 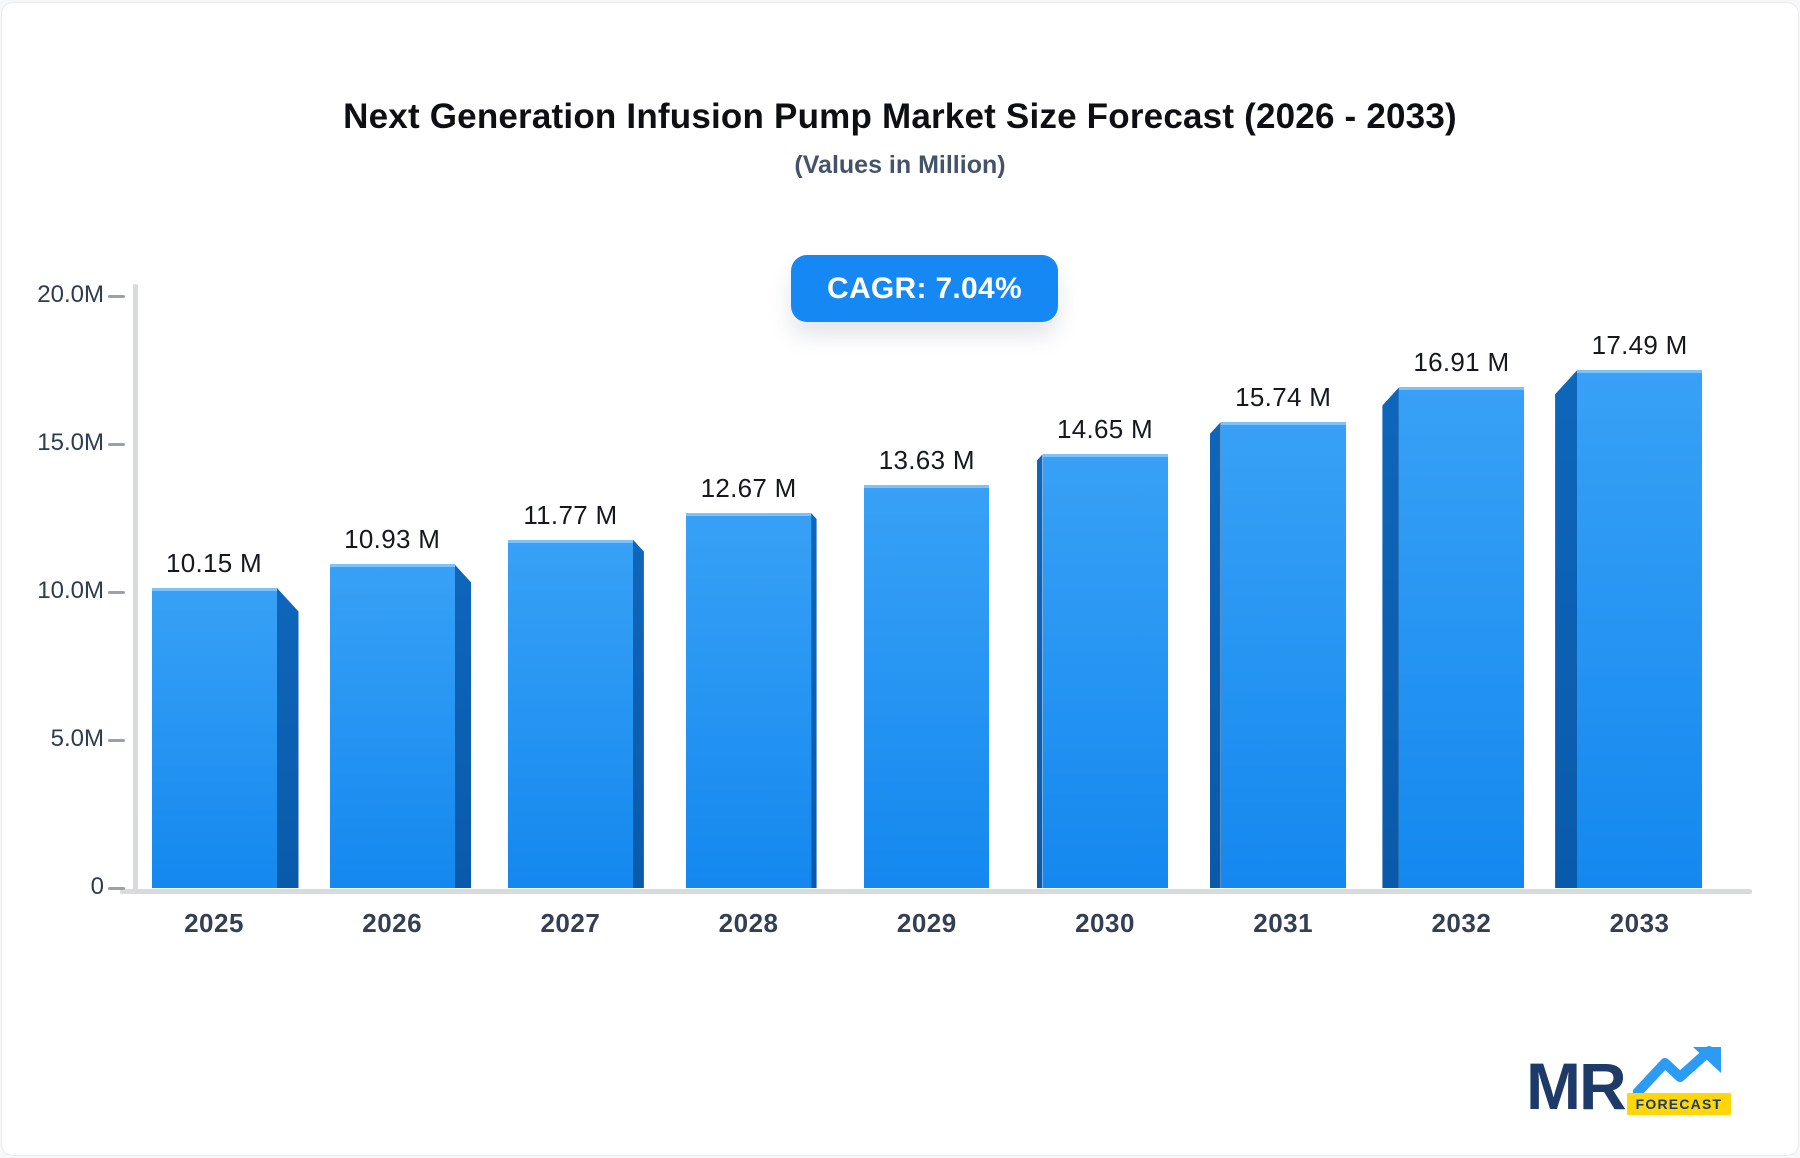 I want to click on y-tick-label: 10.0M, so click(x=70, y=590).